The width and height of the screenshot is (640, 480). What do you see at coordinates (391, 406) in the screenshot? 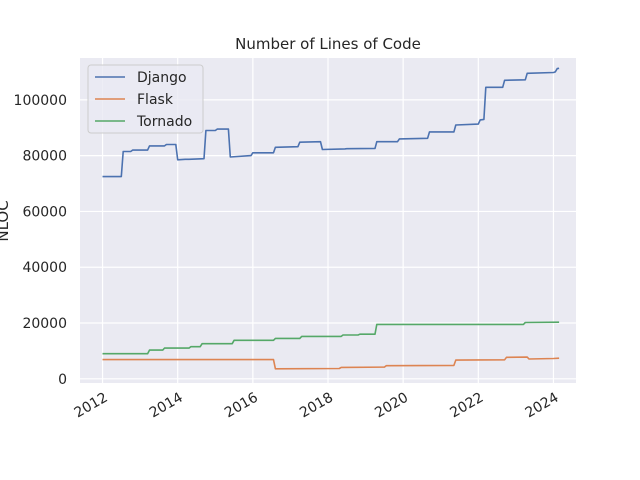
I see `x-tick-label: 2020` at bounding box center [391, 406].